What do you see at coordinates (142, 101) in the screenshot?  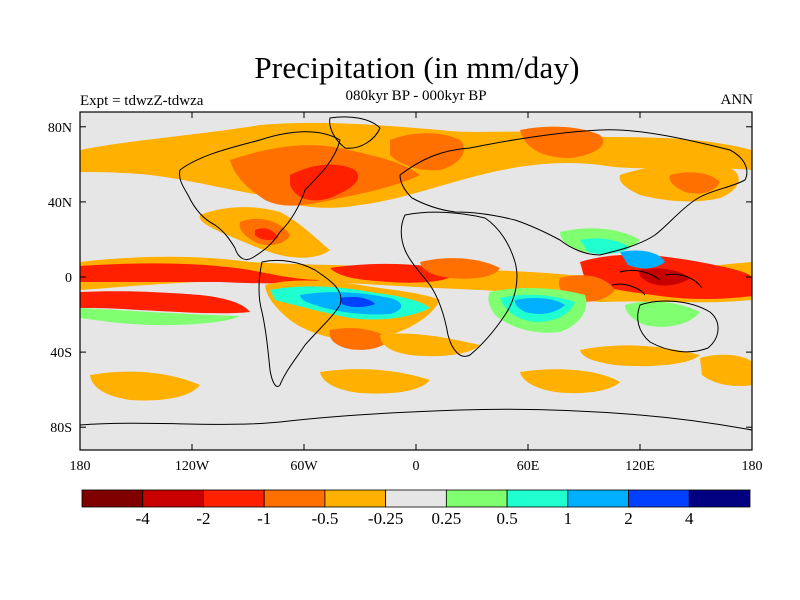 I see `experiment-label: Expt = tdwzZ-tdwza` at bounding box center [142, 101].